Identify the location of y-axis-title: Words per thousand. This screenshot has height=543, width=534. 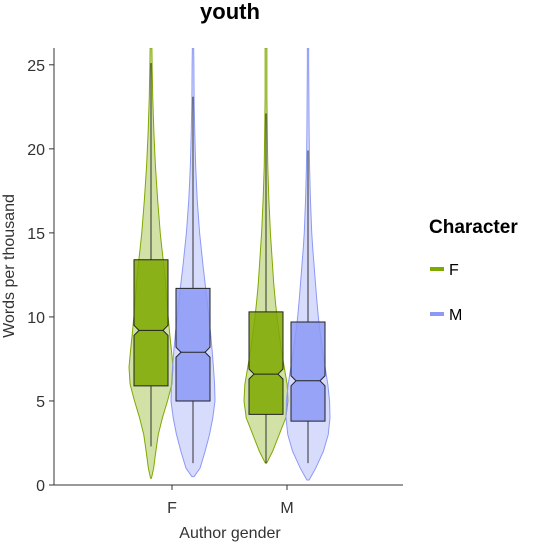
(9, 266).